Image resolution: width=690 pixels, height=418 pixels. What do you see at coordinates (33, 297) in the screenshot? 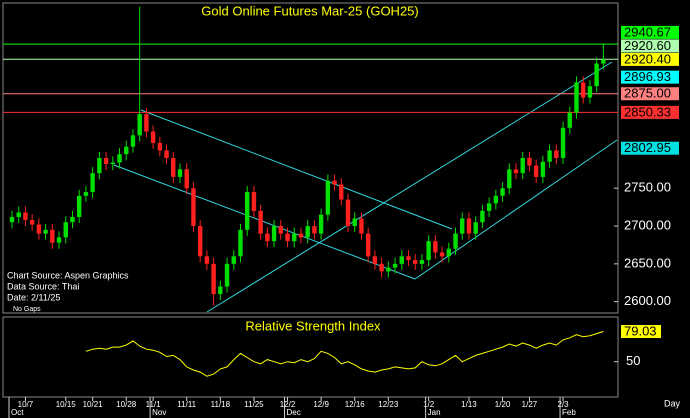
I see `annotation: Date: 2/11/25` at bounding box center [33, 297].